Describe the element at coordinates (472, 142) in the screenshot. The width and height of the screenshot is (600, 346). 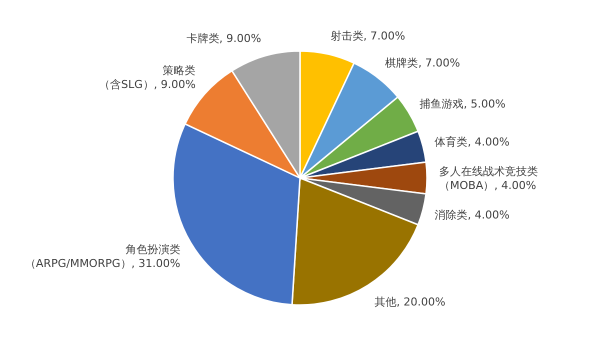
I see `slice-label: 体育类, 4.00%` at that location.